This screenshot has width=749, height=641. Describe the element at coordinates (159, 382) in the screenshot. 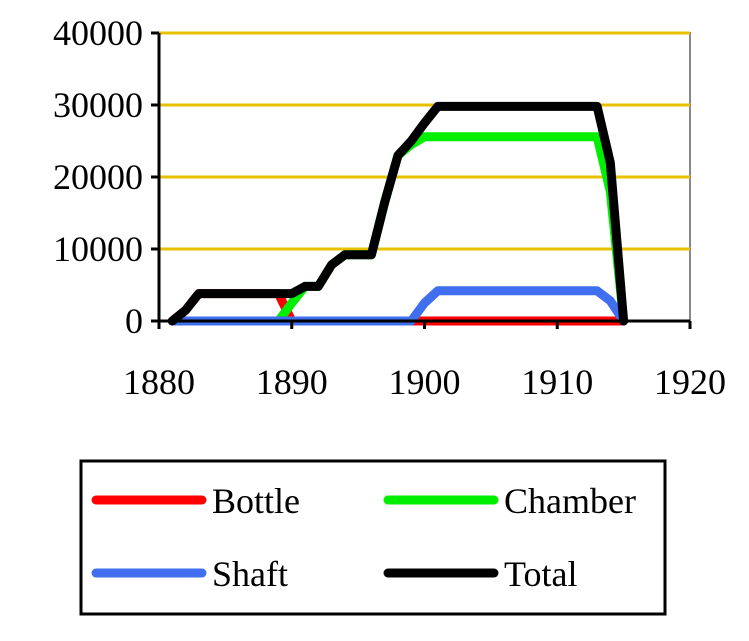

I see `x-tick-label: 1880` at that location.